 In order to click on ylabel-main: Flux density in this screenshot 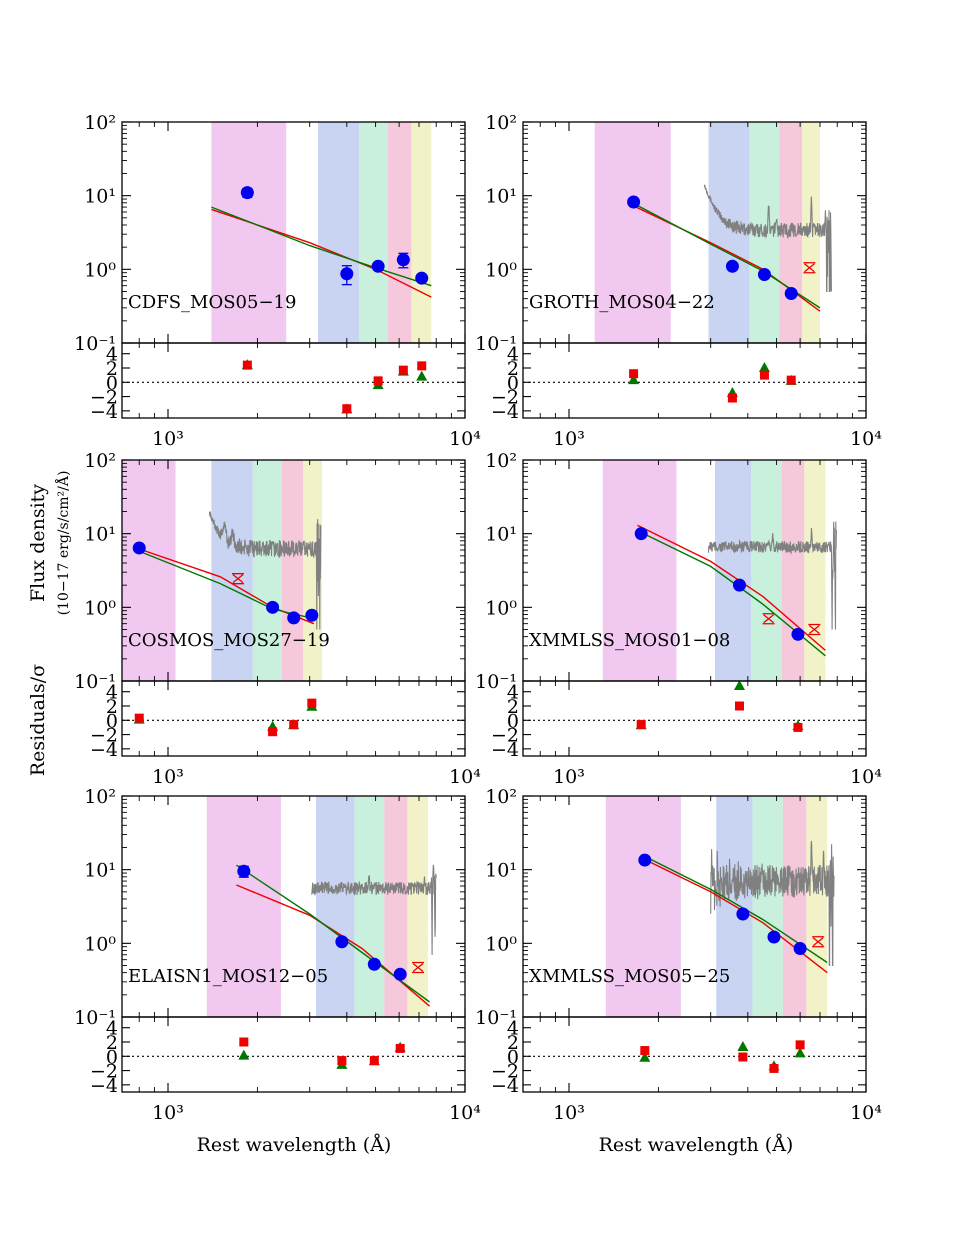, I will do `click(38, 543)`.